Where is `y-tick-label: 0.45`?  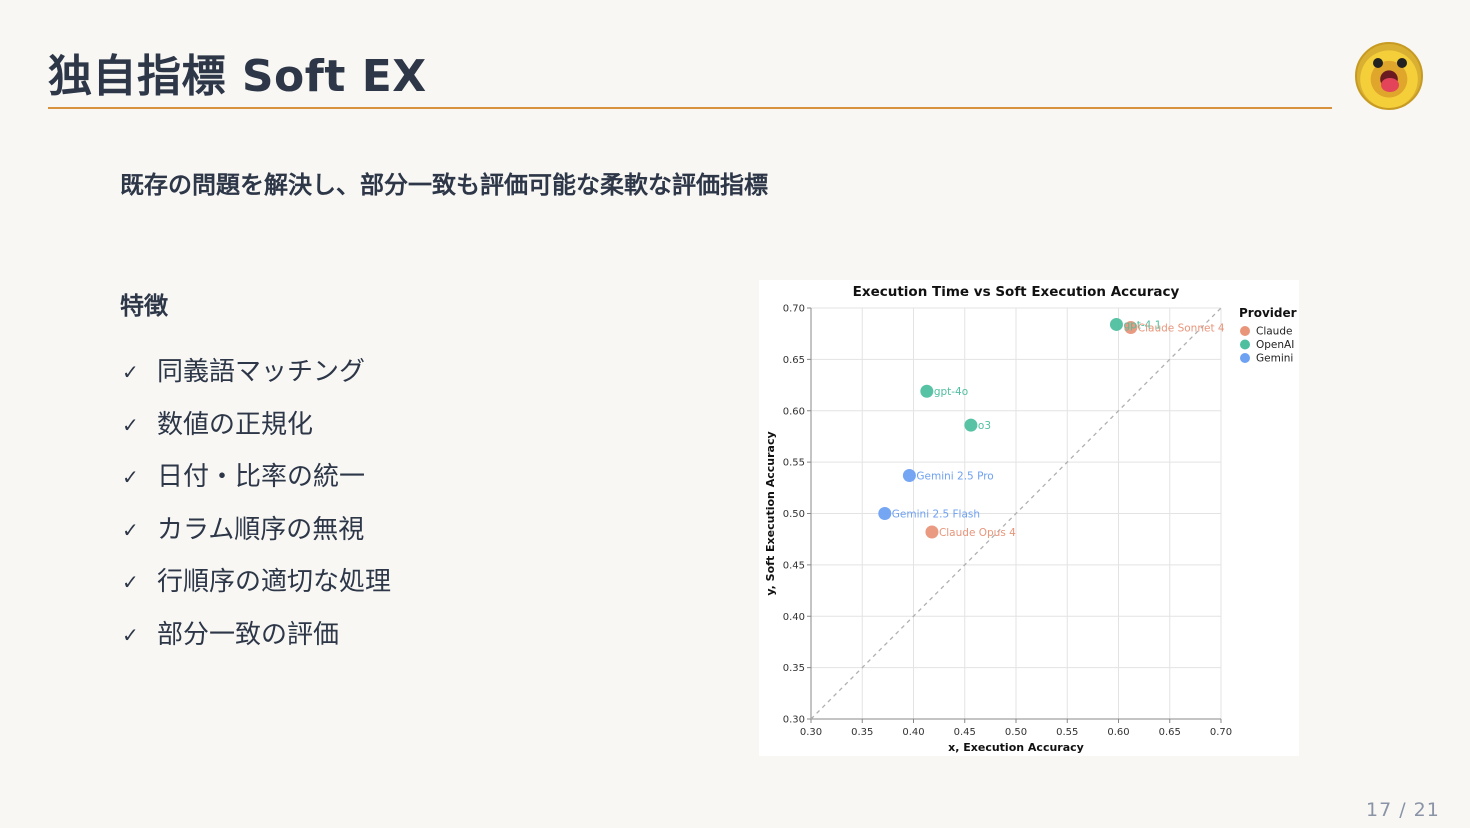
y-tick-label: 0.45 is located at coordinates (794, 565).